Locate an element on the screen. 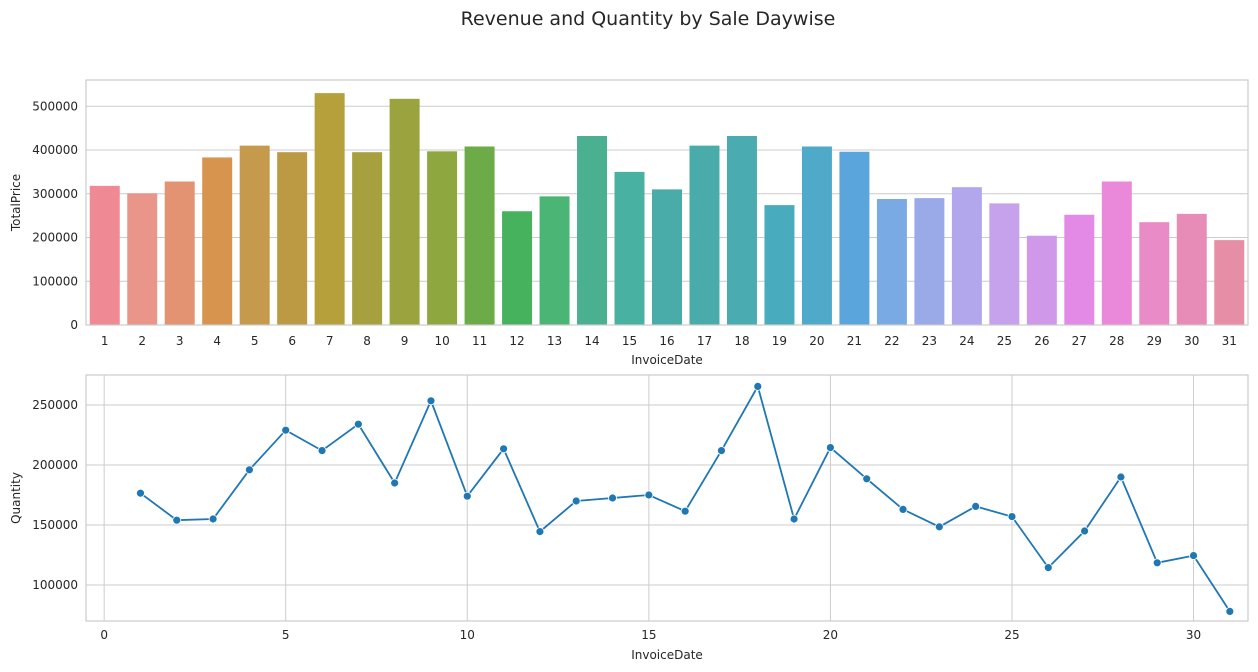 Image resolution: width=1258 pixels, height=672 pixels. bar-chart-x-tick-label: 28 is located at coordinates (1116, 341).